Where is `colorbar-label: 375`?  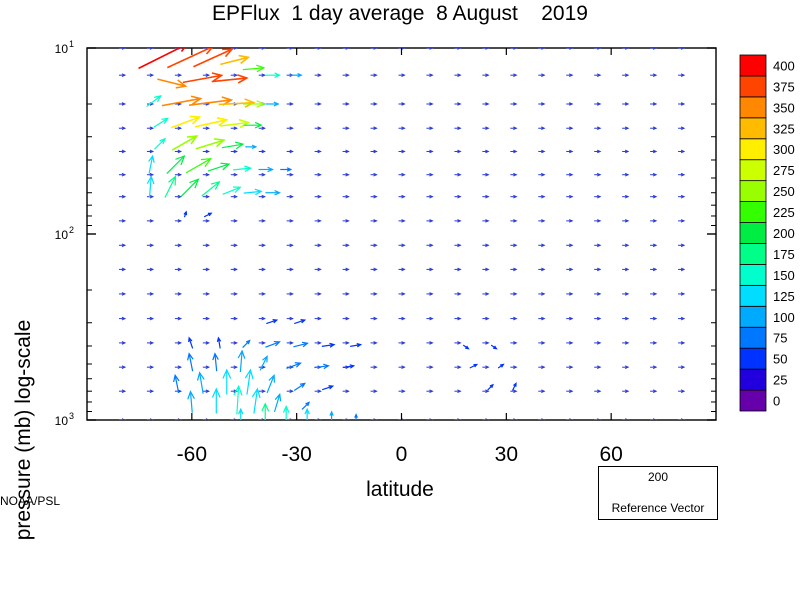
colorbar-label: 375 is located at coordinates (784, 86).